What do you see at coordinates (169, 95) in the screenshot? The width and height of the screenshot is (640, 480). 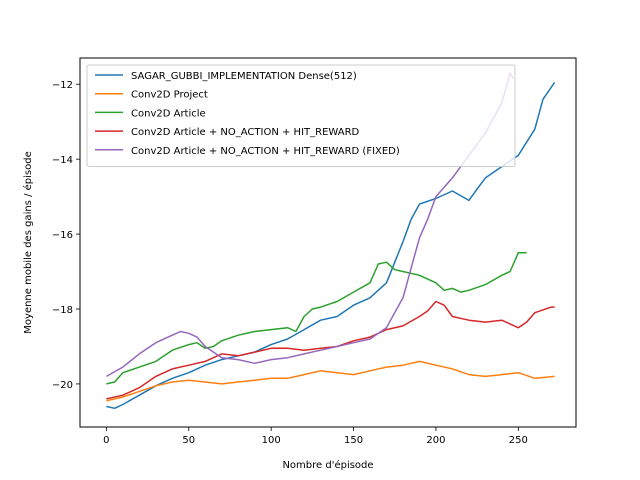 I see `legend-label: Conv2D Project` at bounding box center [169, 95].